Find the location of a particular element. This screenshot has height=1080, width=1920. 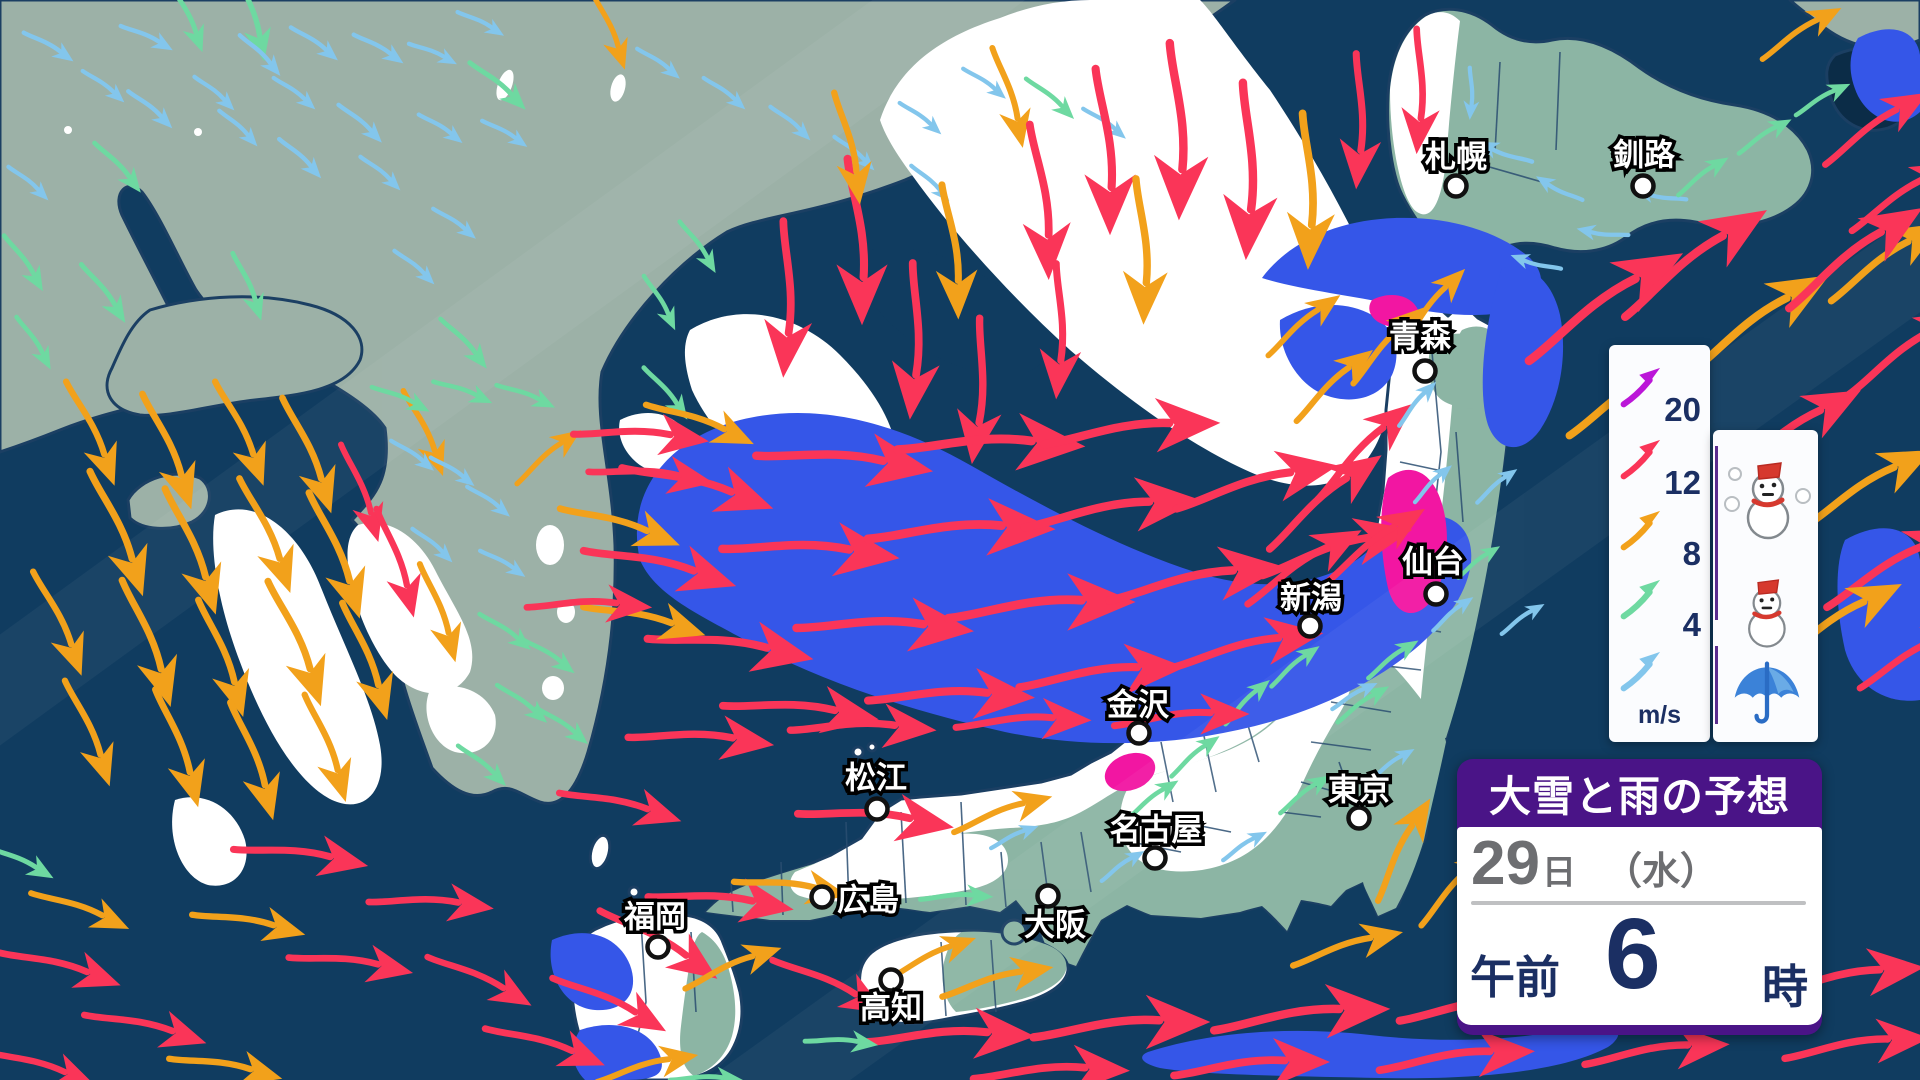

city-東京: 東京 is located at coordinates (1359, 800).